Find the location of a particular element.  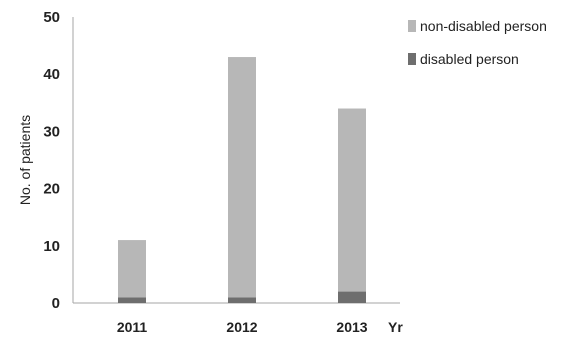

legend-label: disabled person is located at coordinates (469, 59).